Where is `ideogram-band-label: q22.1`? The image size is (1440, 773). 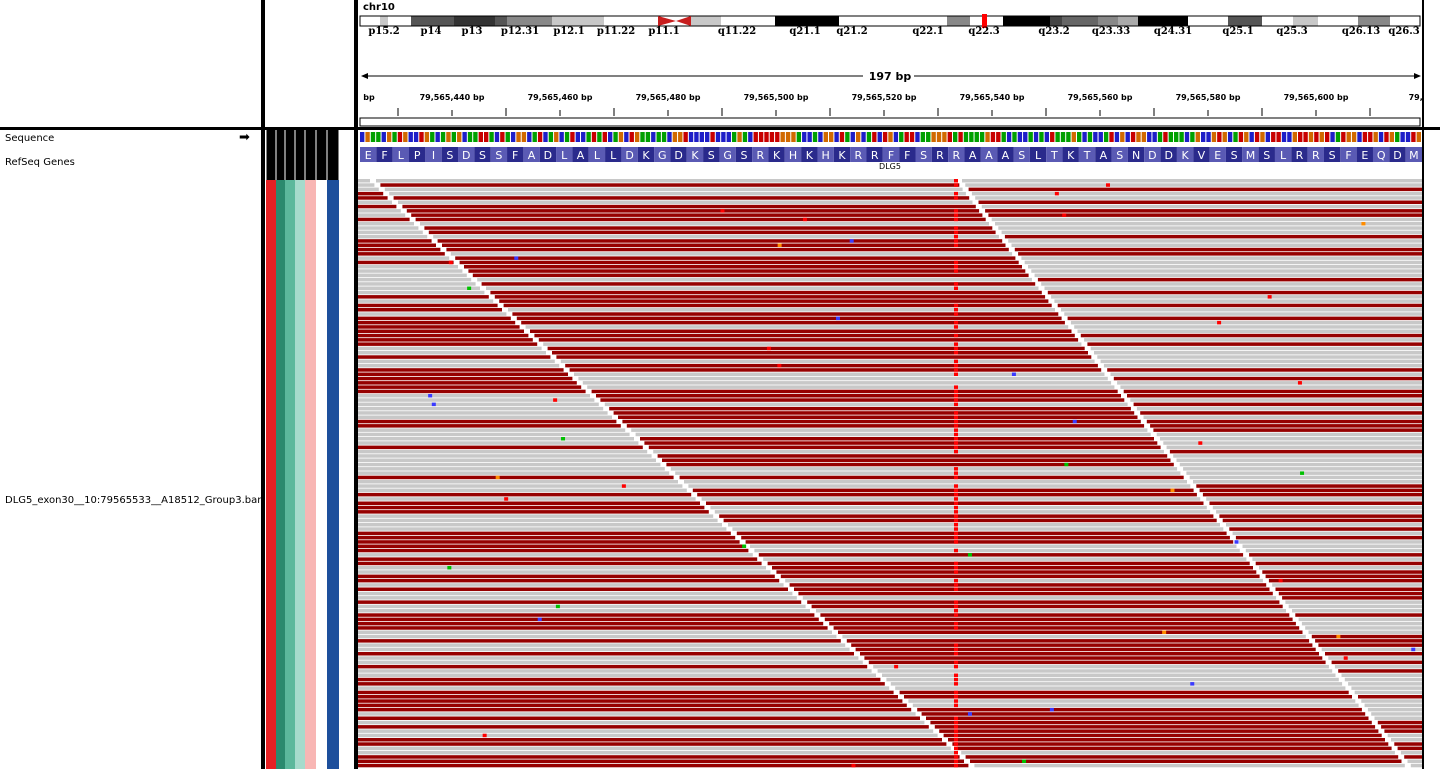 ideogram-band-label: q22.1 is located at coordinates (928, 31).